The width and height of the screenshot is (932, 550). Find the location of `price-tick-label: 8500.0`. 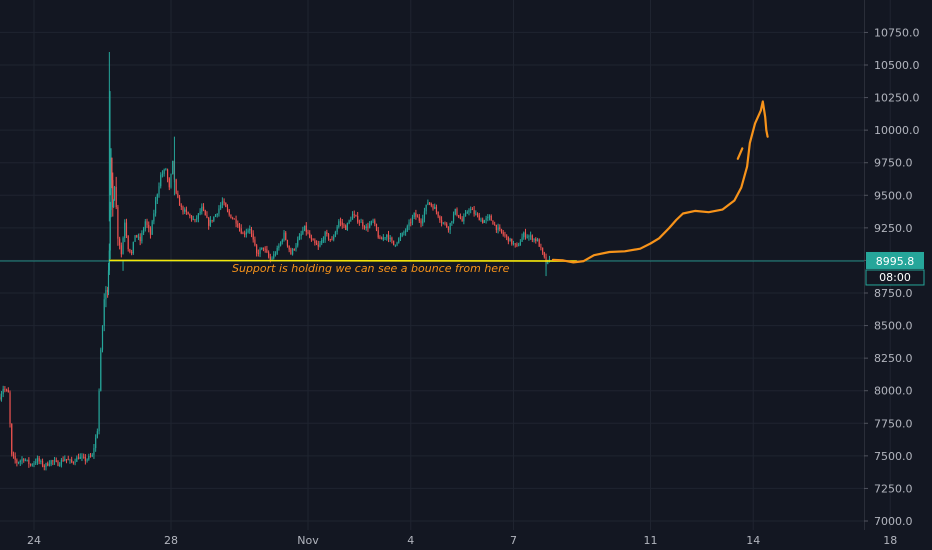

price-tick-label: 8500.0 is located at coordinates (893, 326).